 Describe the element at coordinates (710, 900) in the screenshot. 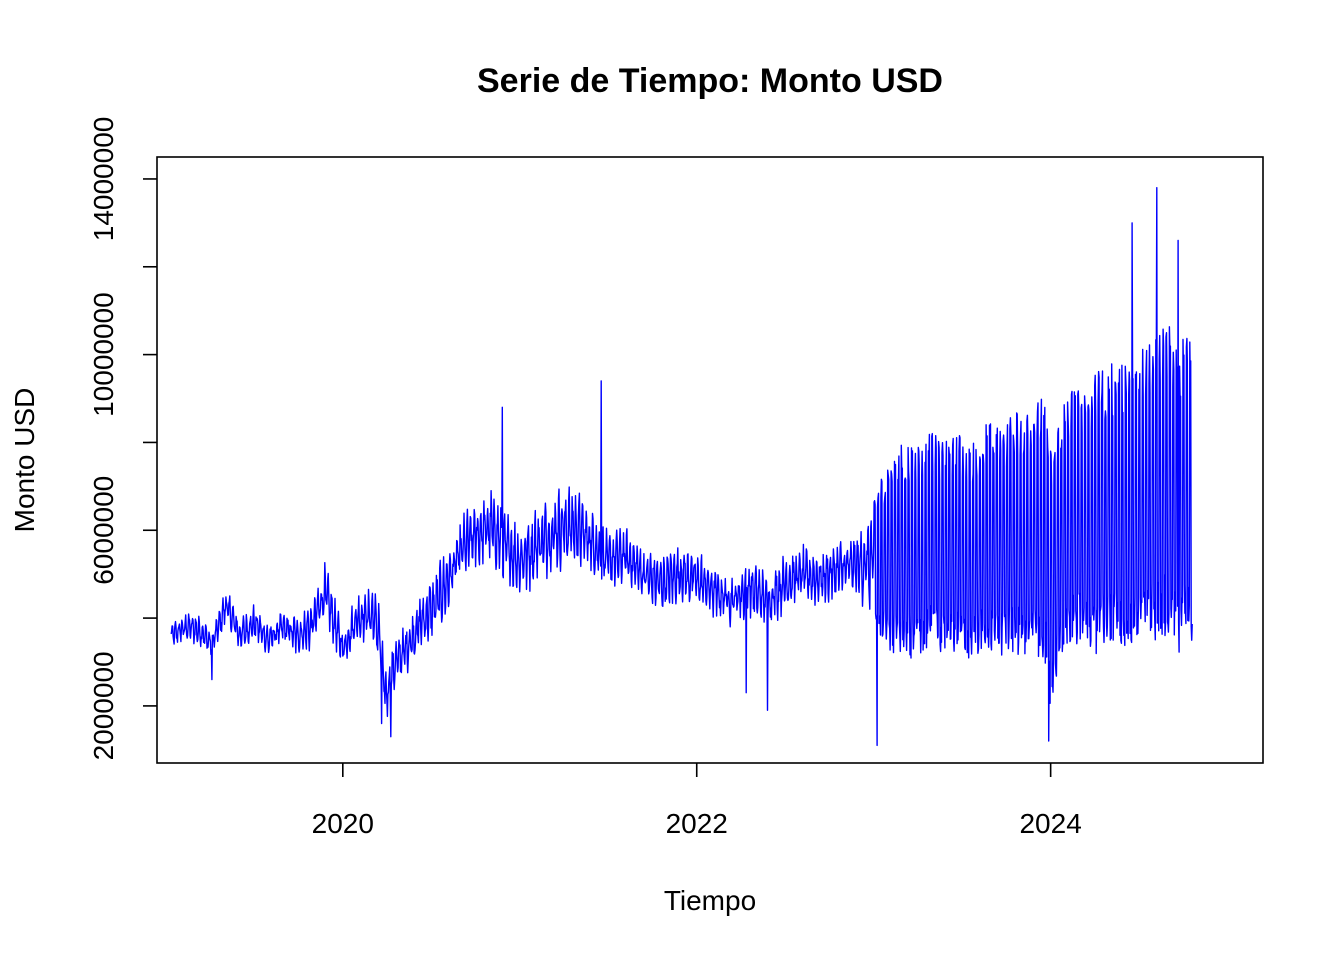

I see `x-axis-label: Tiempo` at that location.